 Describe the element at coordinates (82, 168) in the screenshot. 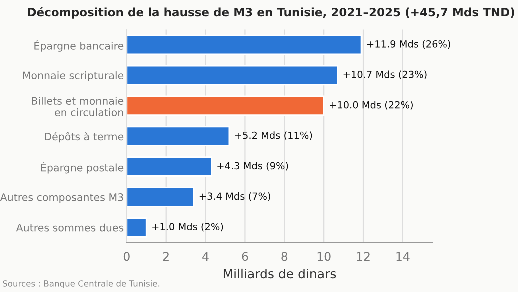

I see `y-tick-label: Épargne postale` at that location.